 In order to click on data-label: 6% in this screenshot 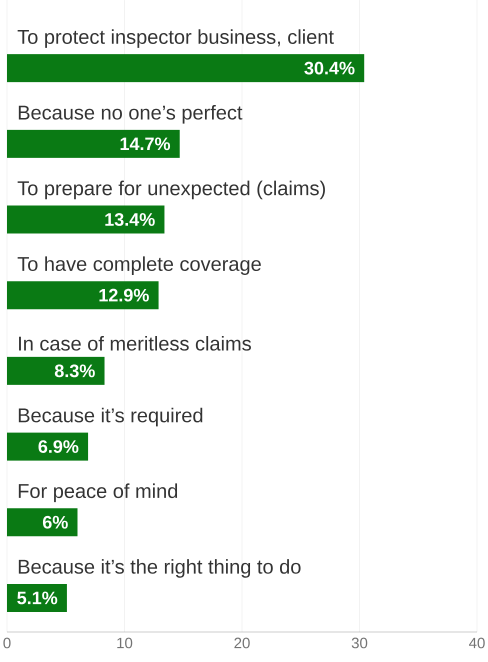, I will do `click(55, 522)`.